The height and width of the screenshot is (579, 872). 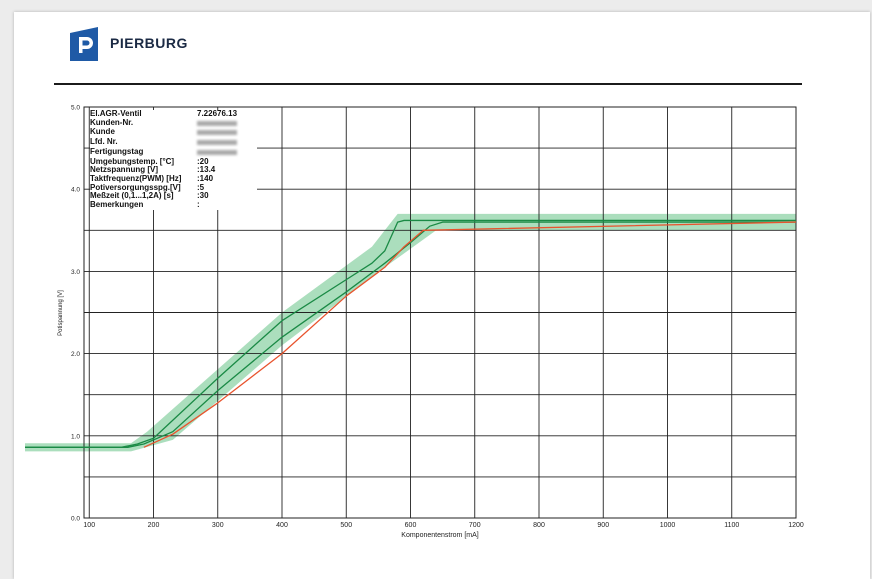 What do you see at coordinates (149, 43) in the screenshot?
I see `brand-name: PIERBURG` at bounding box center [149, 43].